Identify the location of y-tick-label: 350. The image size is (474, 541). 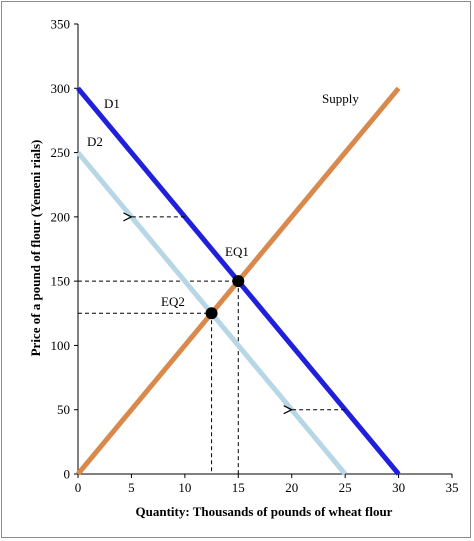
(61, 24).